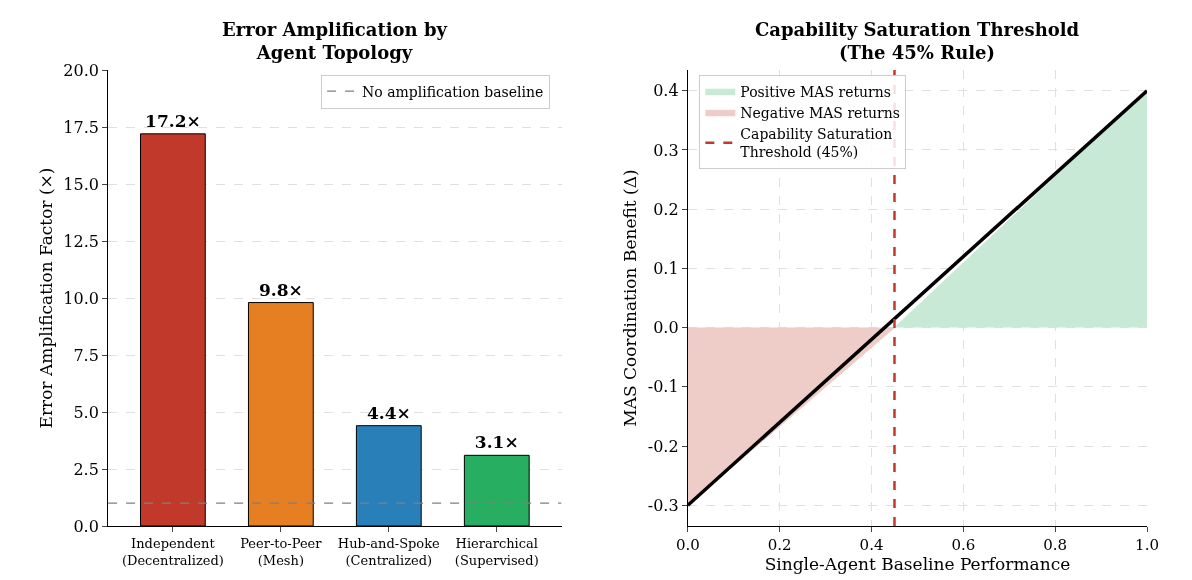 Image resolution: width=1192 pixels, height=580 pixels. I want to click on y-tick-label: -0.1, so click(663, 387).